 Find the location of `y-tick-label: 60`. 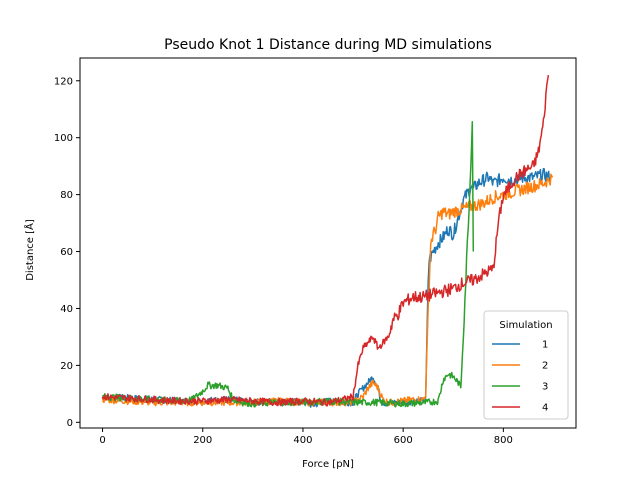

y-tick-label: 60 is located at coordinates (66, 252).